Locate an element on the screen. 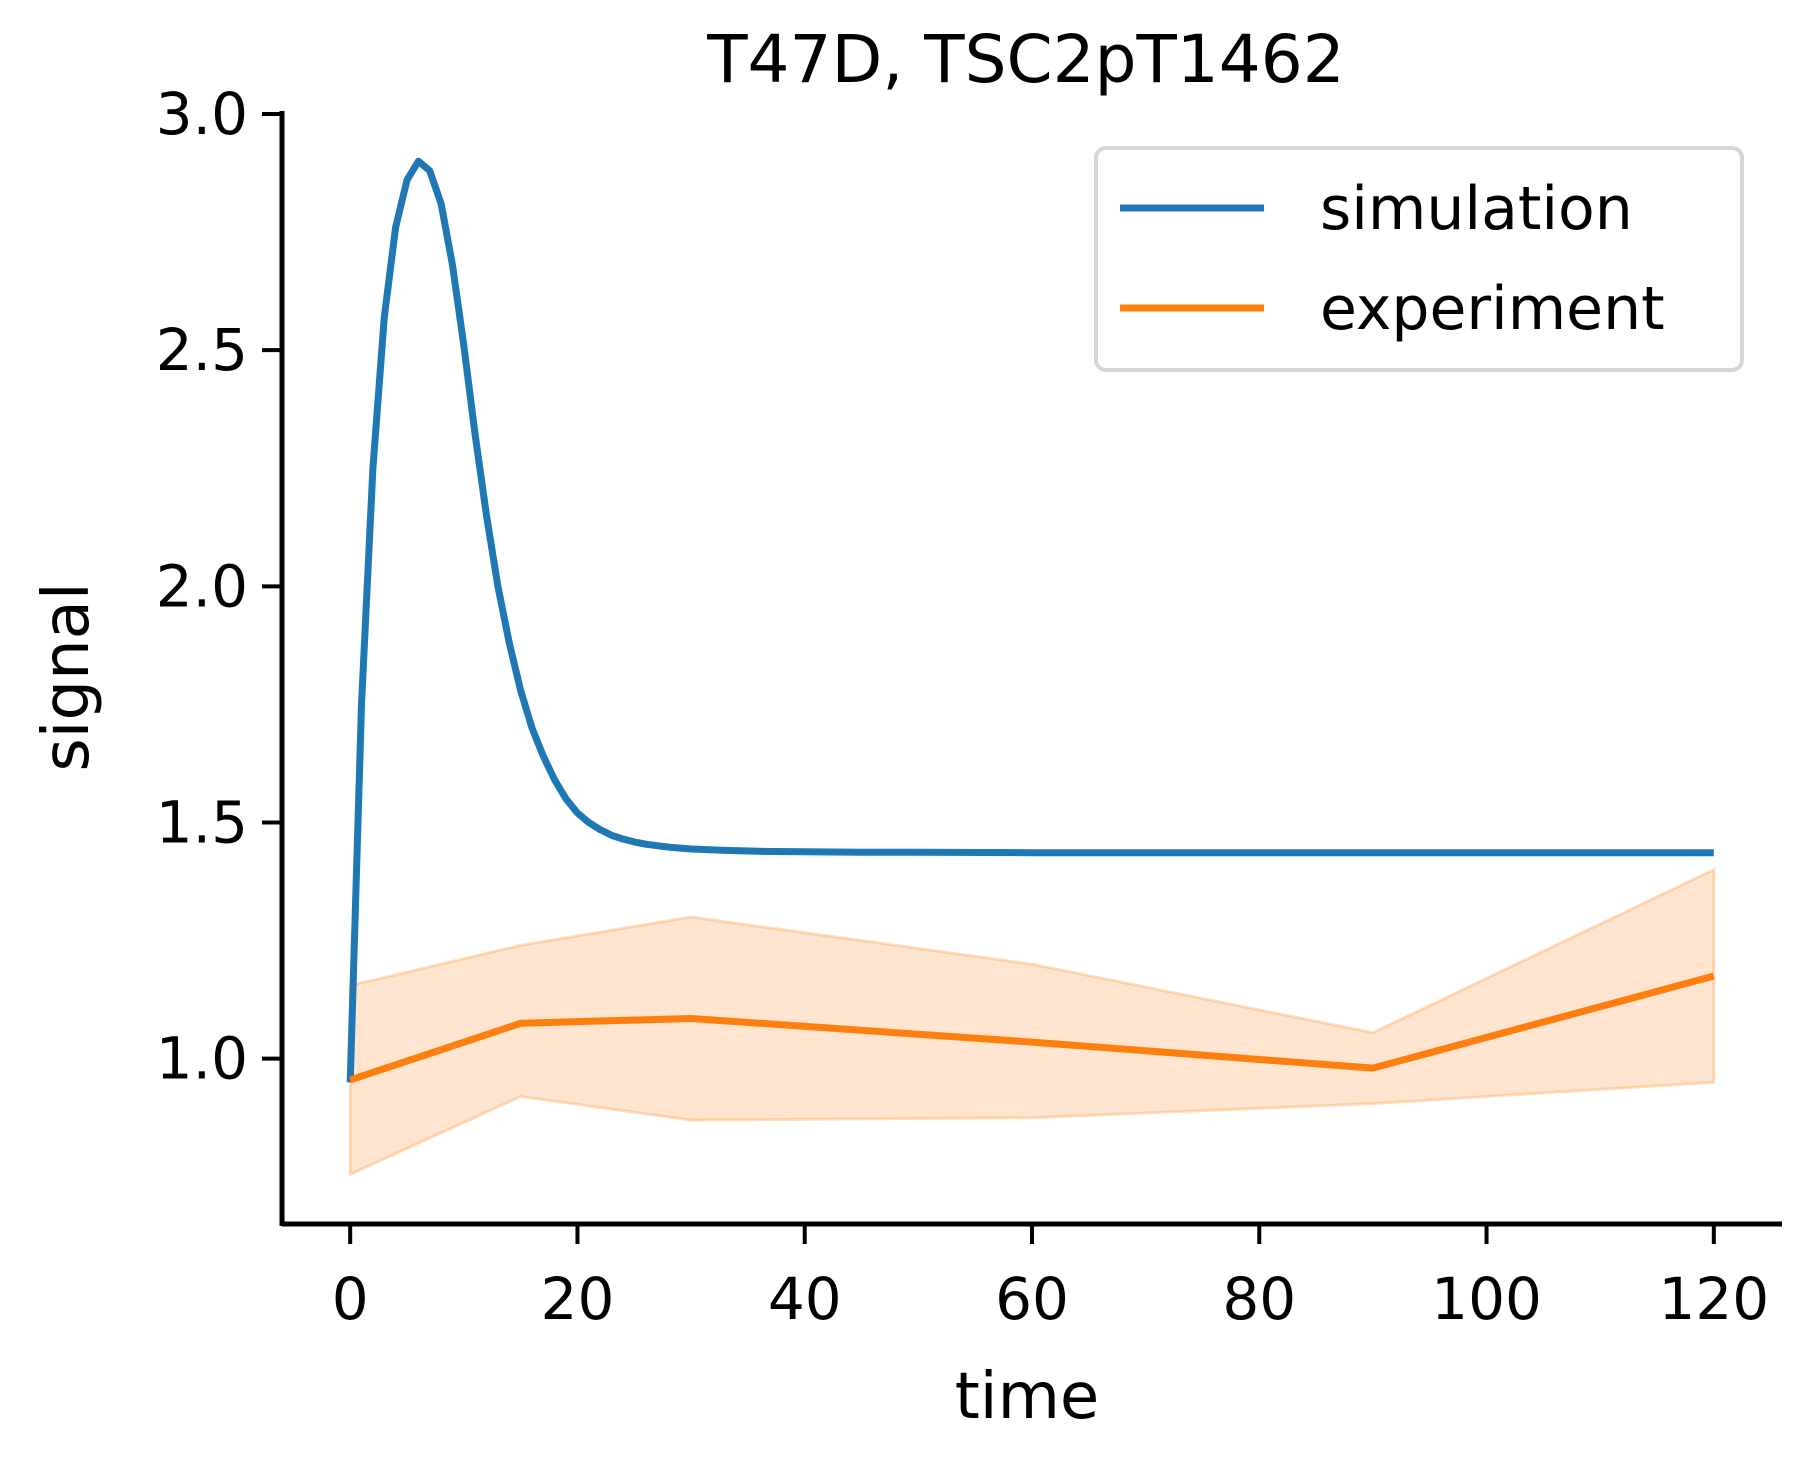 The width and height of the screenshot is (1808, 1459). x-axis-label: time is located at coordinates (1027, 1397).